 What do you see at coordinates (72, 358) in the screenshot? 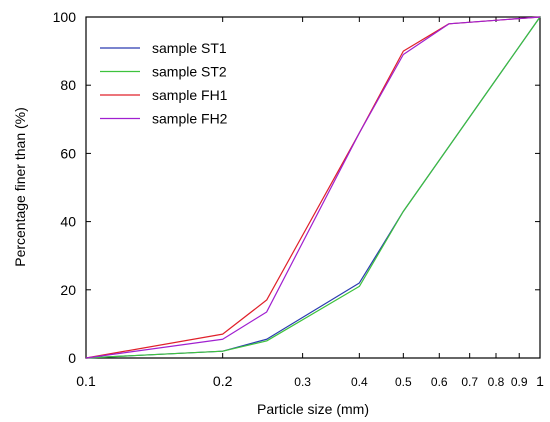
I see `y-tick-label: 0` at bounding box center [72, 358].